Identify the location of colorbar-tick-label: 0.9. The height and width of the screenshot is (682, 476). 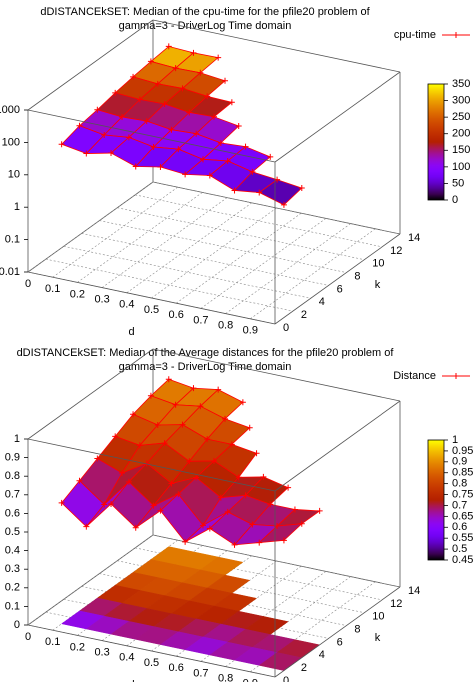
(459, 462).